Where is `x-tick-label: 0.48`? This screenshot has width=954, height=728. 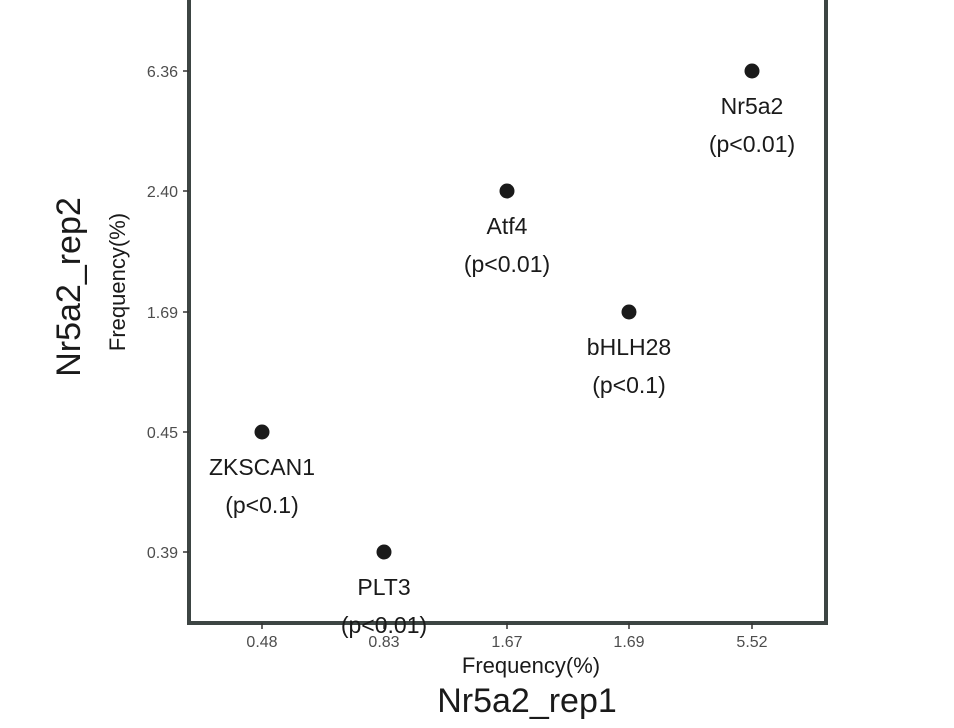
x-tick-label: 0.48 is located at coordinates (261, 642).